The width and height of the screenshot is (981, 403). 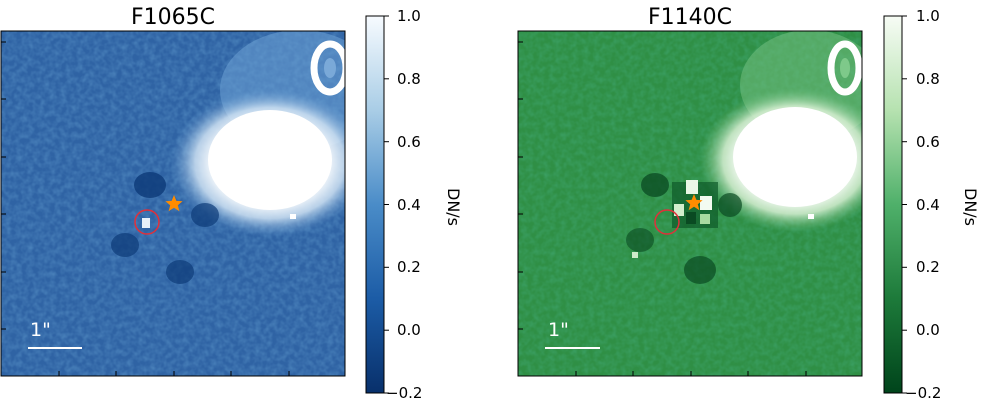 What do you see at coordinates (386, 204) in the screenshot?
I see `colorbar-ticks-left` at bounding box center [386, 204].